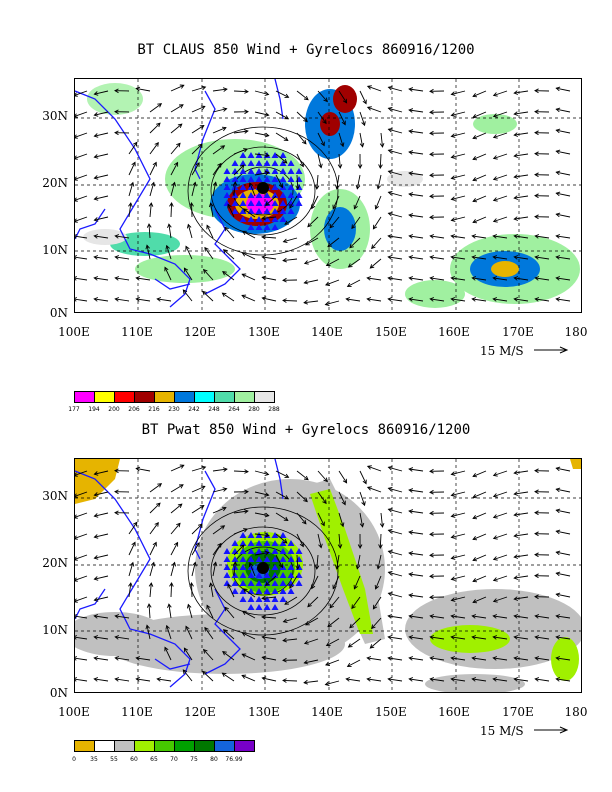 Image resolution: width=612 pixels, height=792 pixels. I want to click on map2-colorbar-label: 65, so click(154, 759).